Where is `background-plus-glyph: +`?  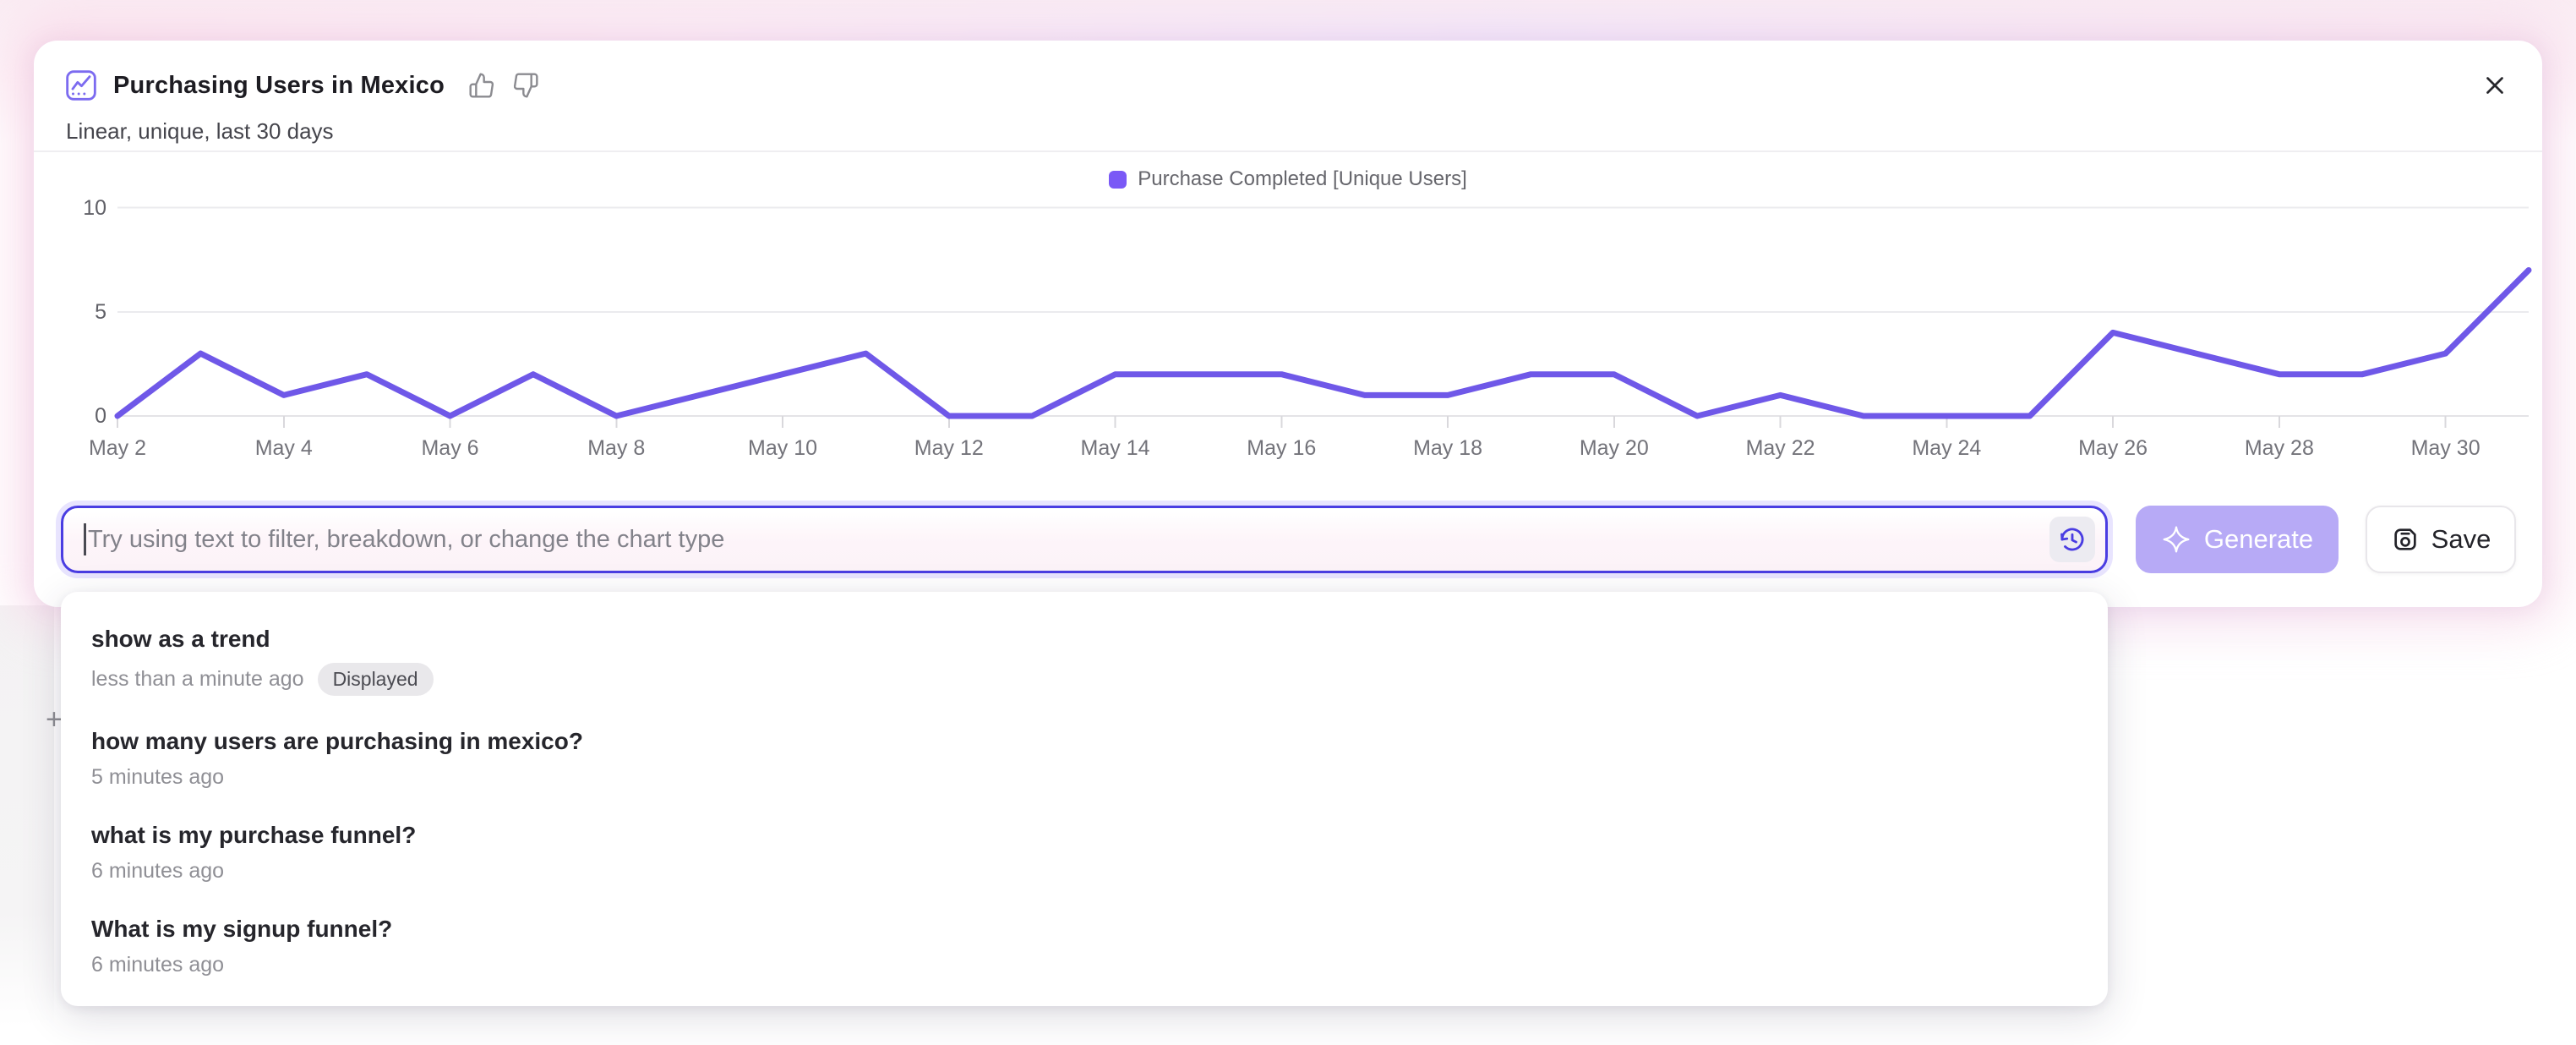
background-plus-glyph: + is located at coordinates (54, 719).